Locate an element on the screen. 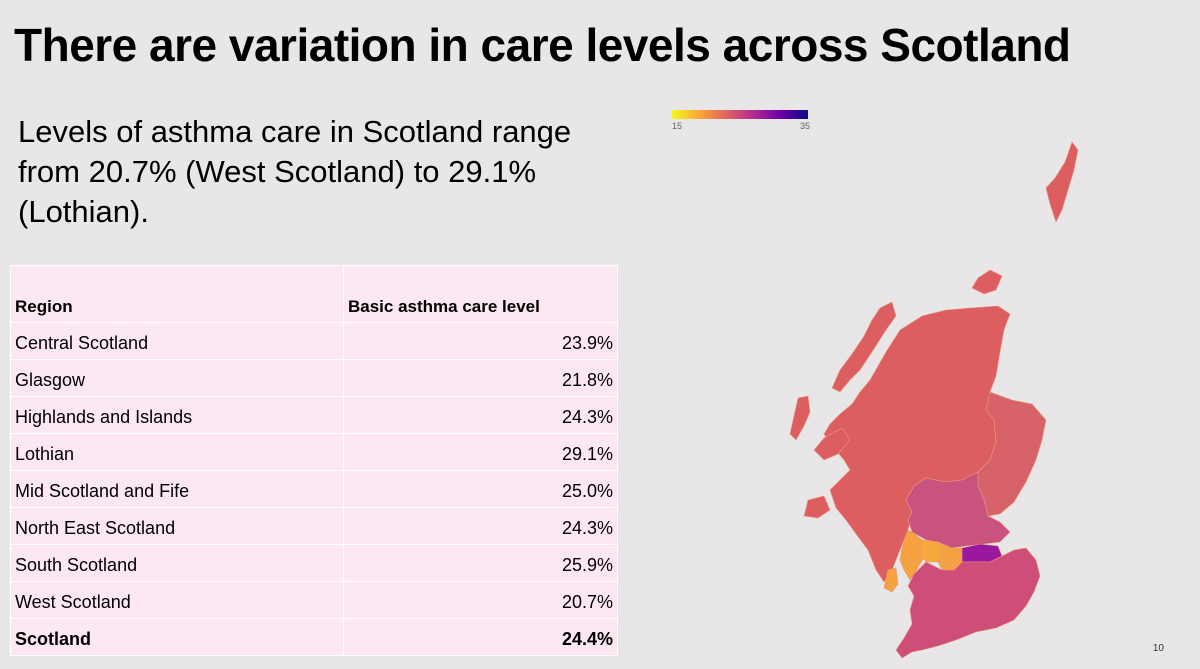 This screenshot has width=1200, height=669. table-header-row: Region Basic asthma care level is located at coordinates (314, 294).